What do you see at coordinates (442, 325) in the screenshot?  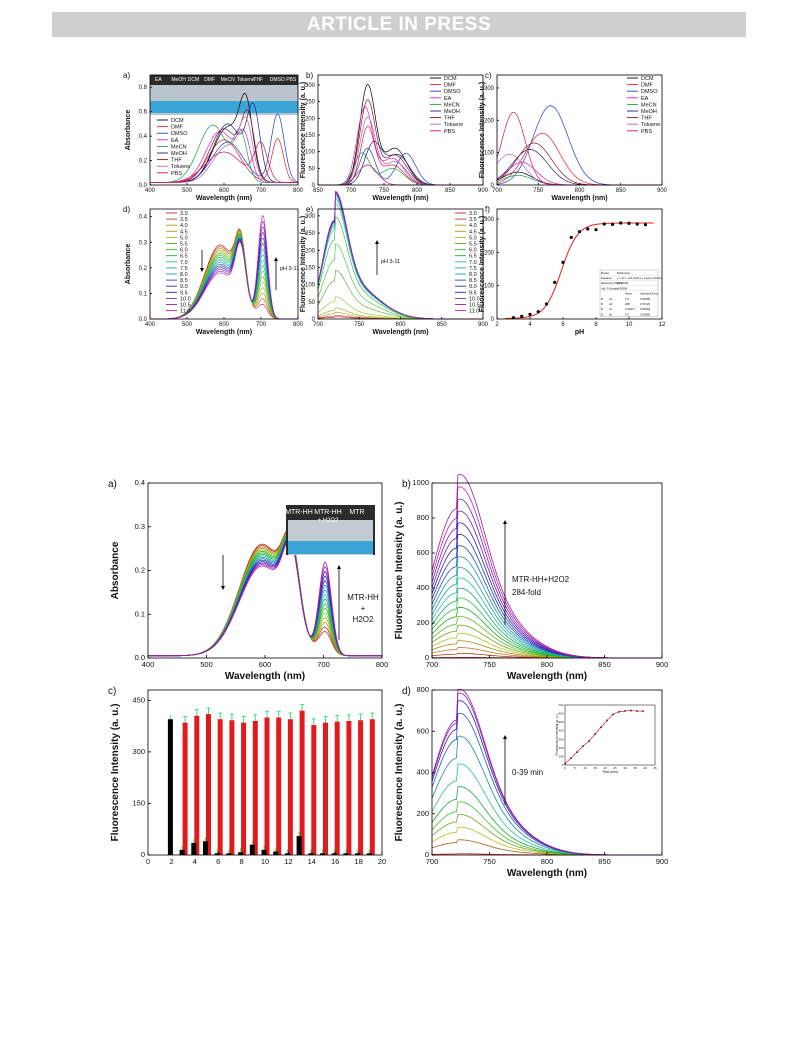 I see `x-tick-label: 850` at bounding box center [442, 325].